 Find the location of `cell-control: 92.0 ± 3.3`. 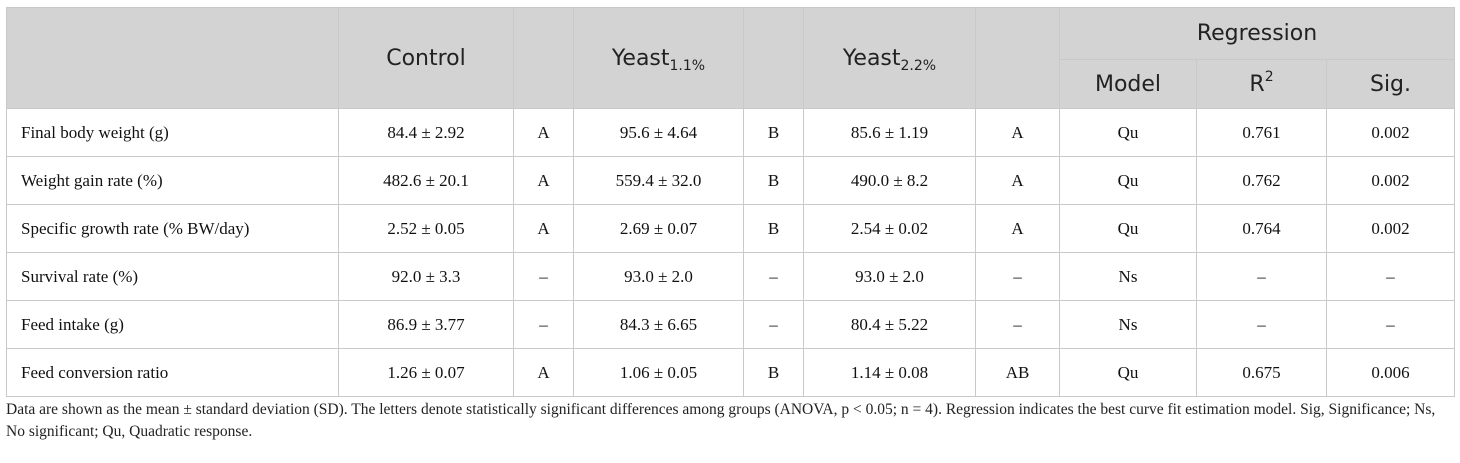

cell-control: 92.0 ± 3.3 is located at coordinates (426, 276).